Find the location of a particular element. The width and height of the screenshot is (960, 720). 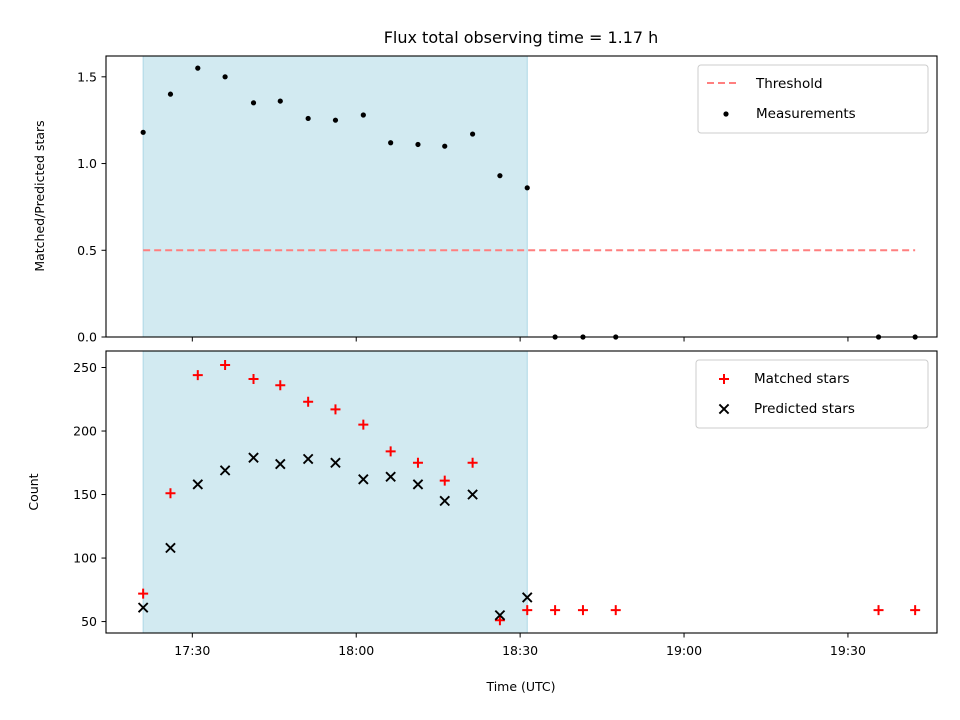

panel1-y-tick-label-2: 150 is located at coordinates (85, 494).